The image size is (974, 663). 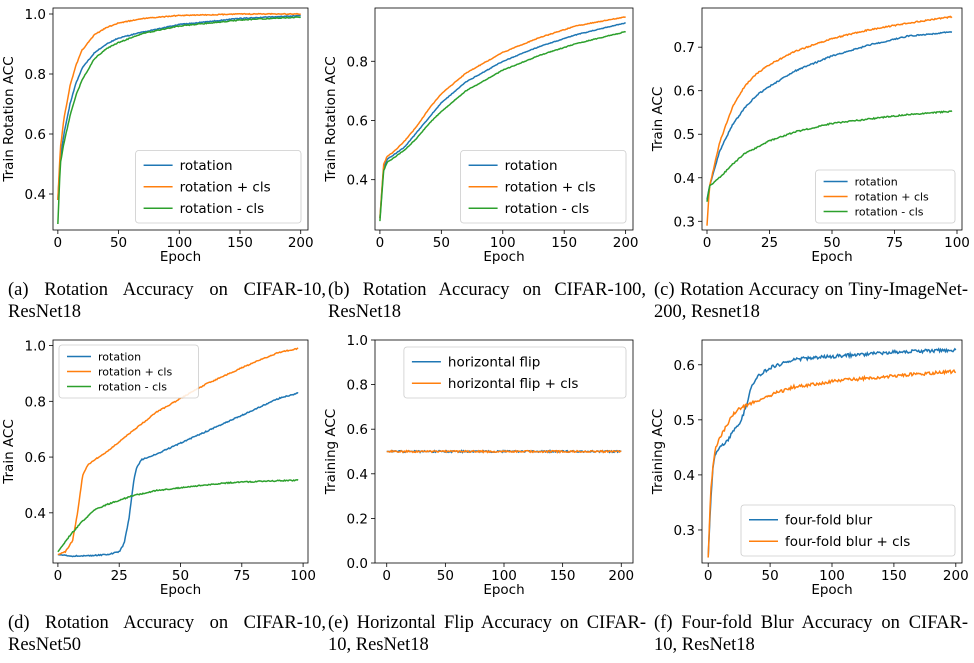 I want to click on x-tick-label-e-3: 150, so click(x=563, y=576).